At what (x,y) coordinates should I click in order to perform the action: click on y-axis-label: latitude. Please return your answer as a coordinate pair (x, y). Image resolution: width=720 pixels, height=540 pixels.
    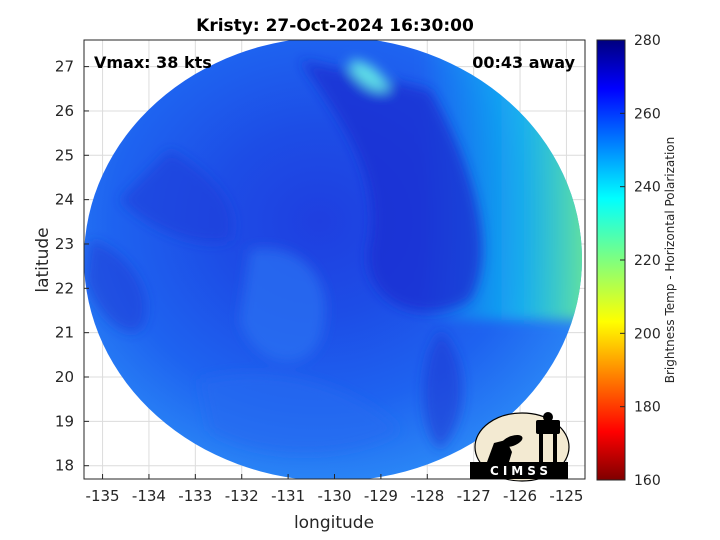
    Looking at the image, I should click on (43, 259).